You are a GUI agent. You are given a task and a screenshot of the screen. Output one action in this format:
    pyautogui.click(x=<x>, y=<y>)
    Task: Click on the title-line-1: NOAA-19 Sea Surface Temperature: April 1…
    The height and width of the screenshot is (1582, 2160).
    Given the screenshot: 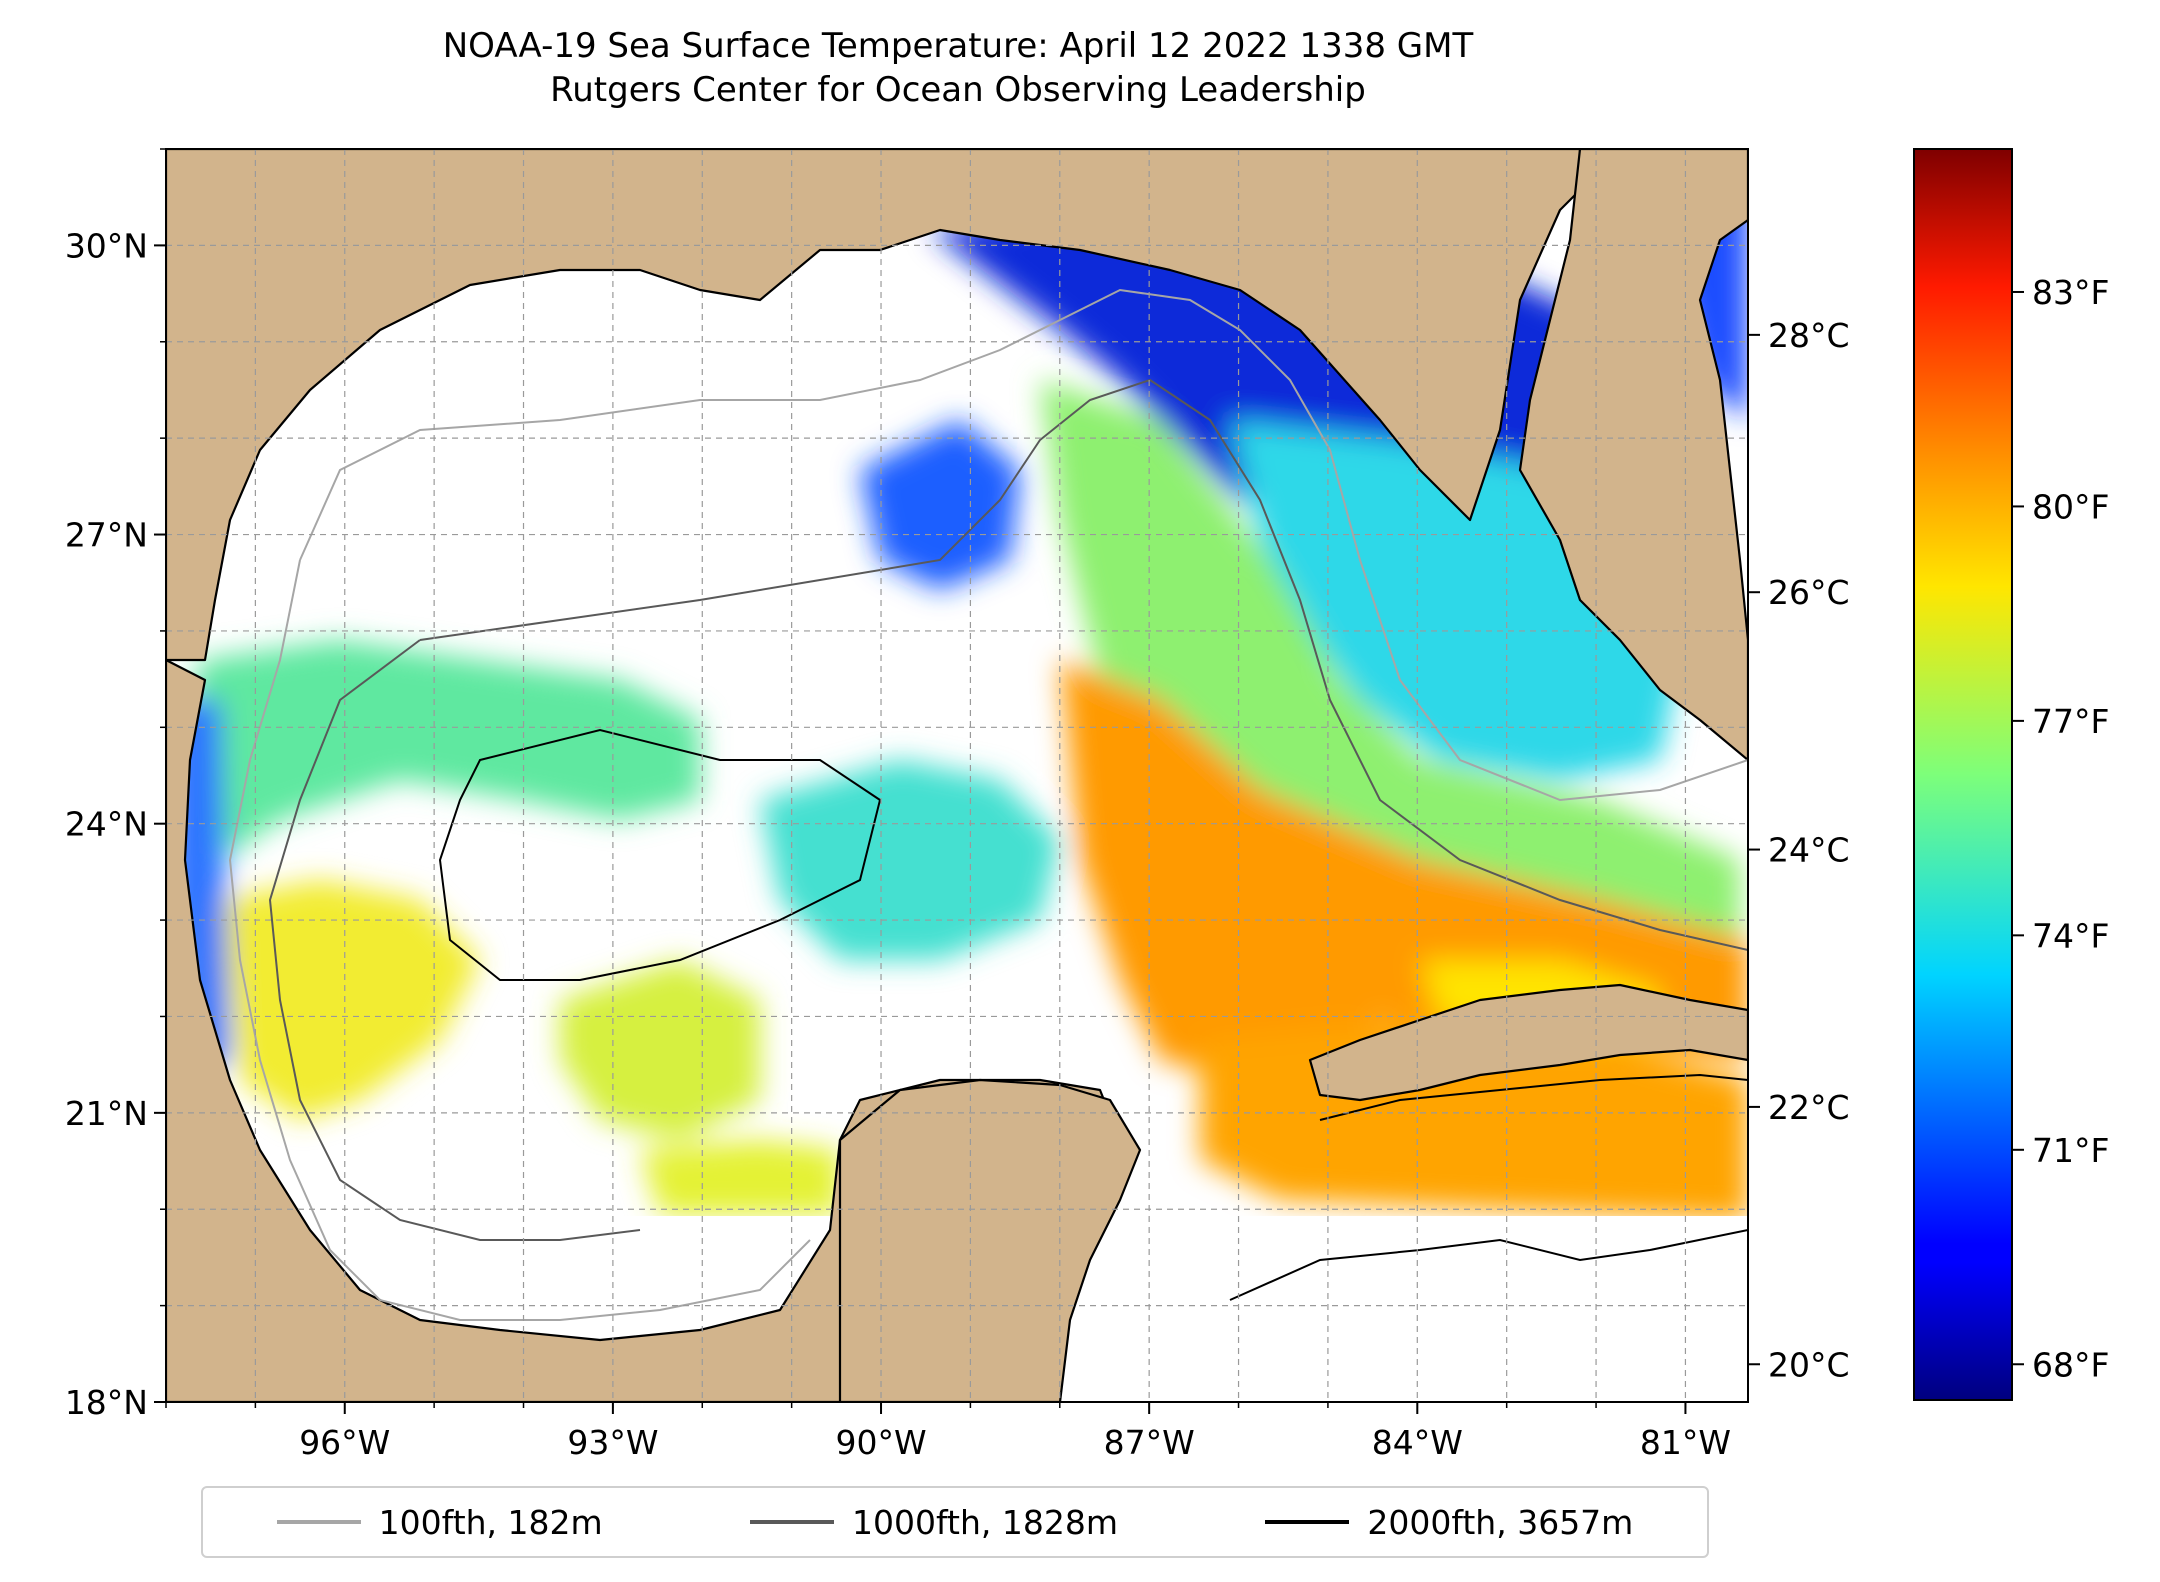 What is the action you would take?
    pyautogui.click(x=958, y=46)
    